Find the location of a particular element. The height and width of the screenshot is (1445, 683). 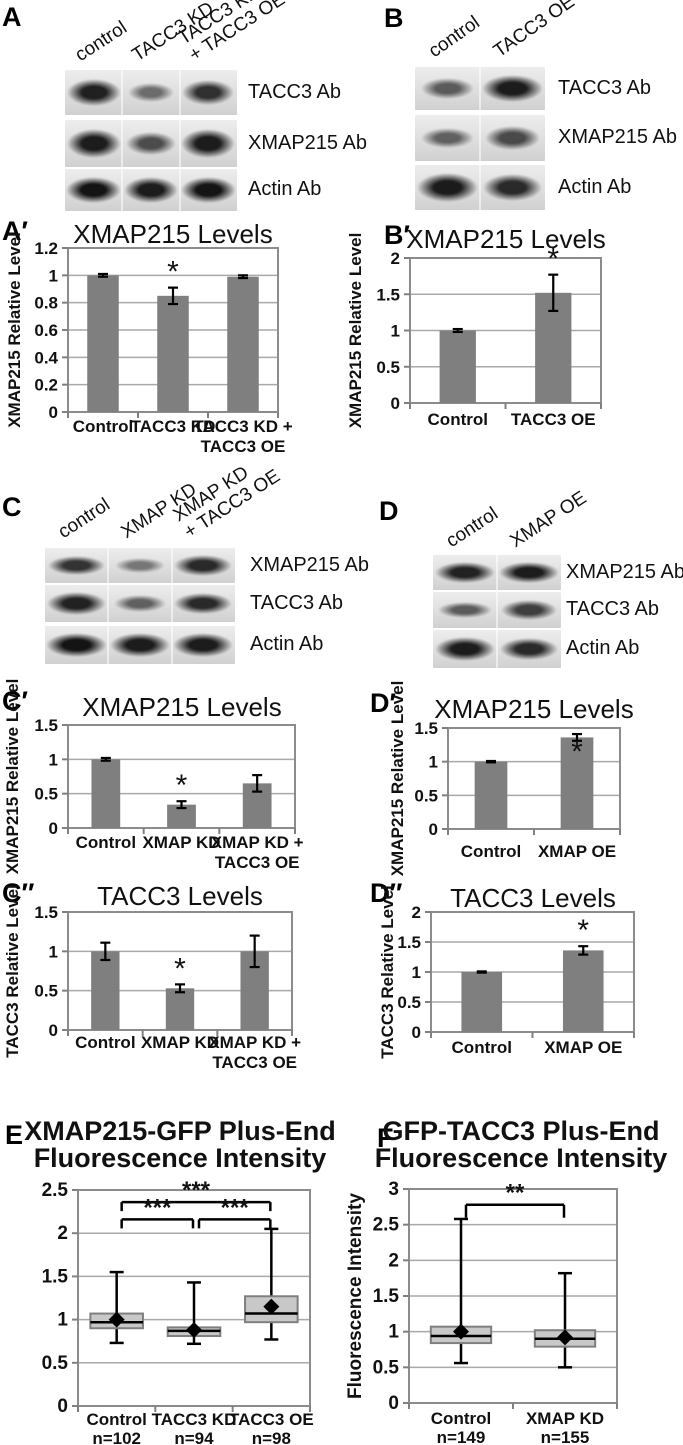

y-axis-label: TACC3 Relative Level is located at coordinates (12, 971).